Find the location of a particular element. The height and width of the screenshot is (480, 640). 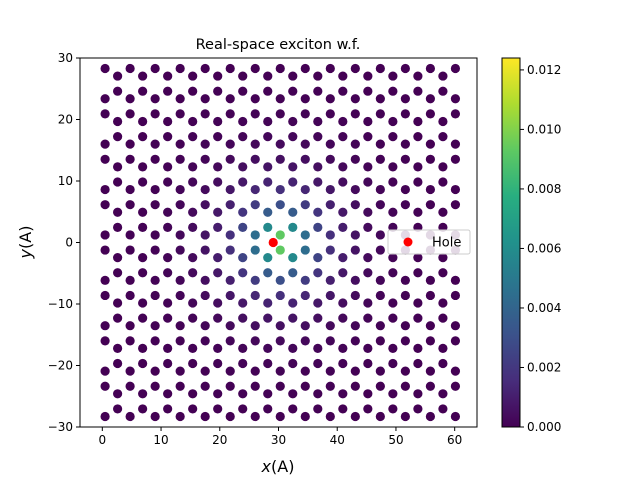

y-tick-label: −20 is located at coordinates (60, 366).